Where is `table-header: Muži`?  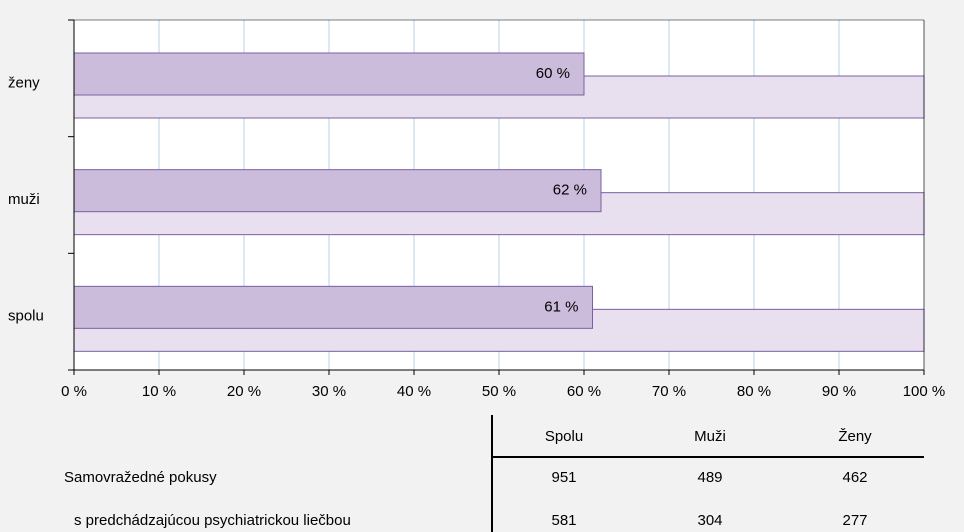
table-header: Muži is located at coordinates (710, 436).